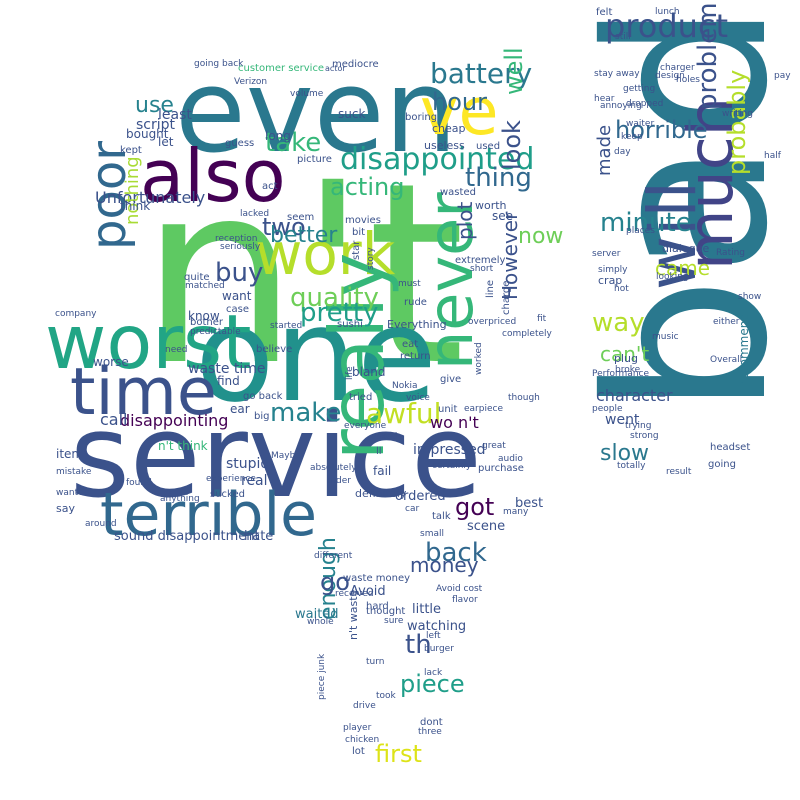  Describe the element at coordinates (482, 269) in the screenshot. I see `word-cloud-word: short` at that location.